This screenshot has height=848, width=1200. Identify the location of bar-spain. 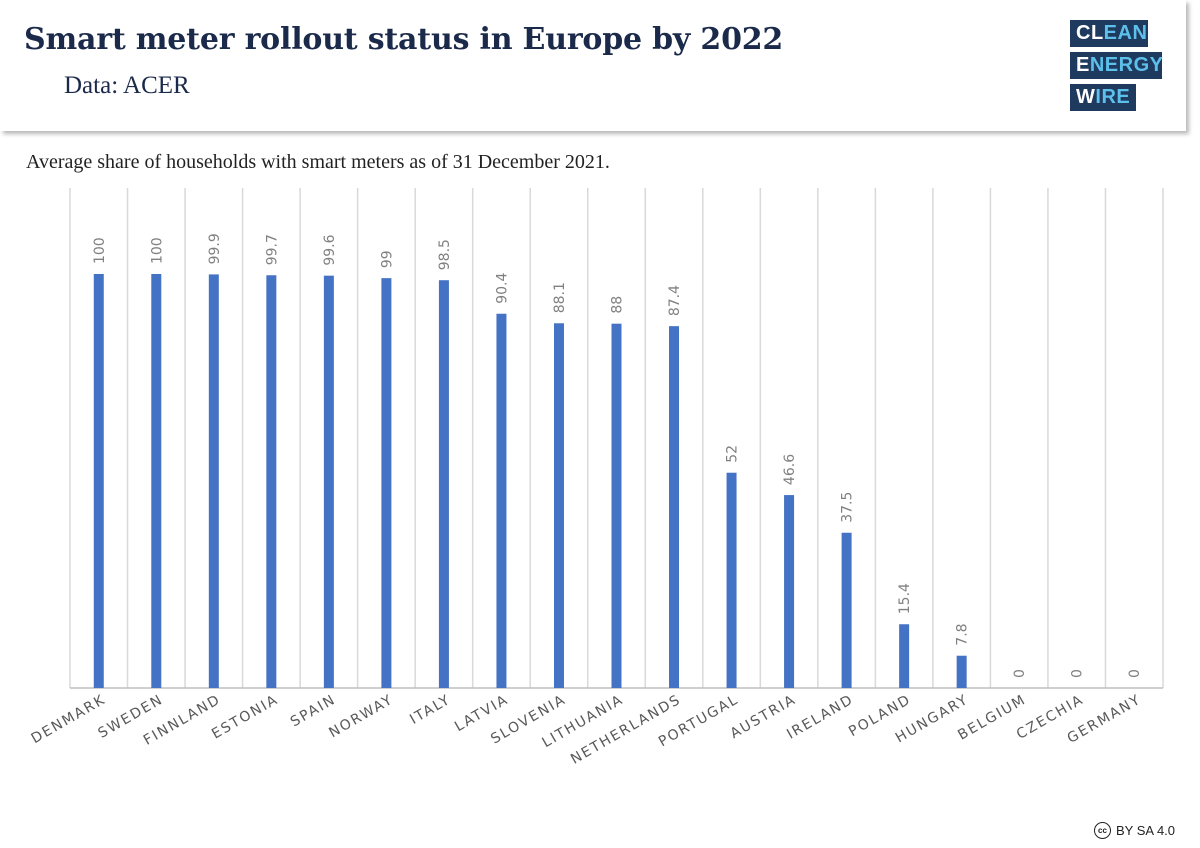
(328, 481).